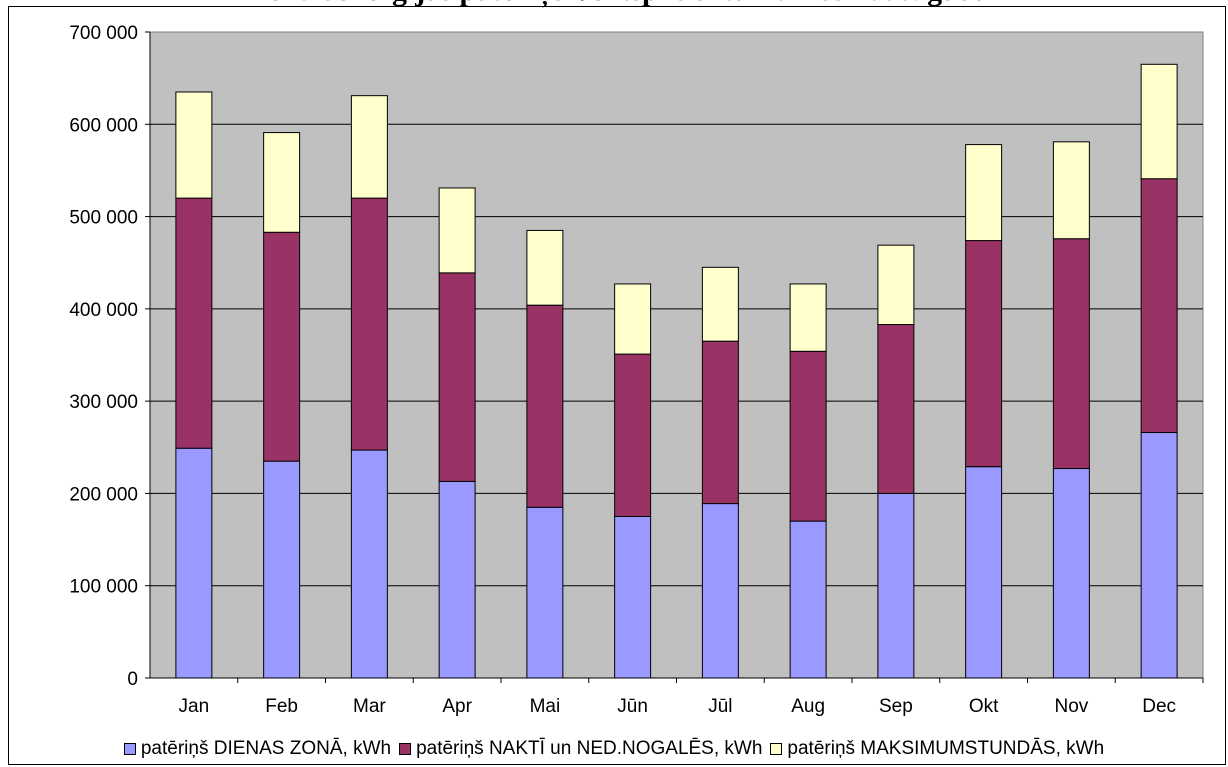 This screenshot has width=1228, height=767. Describe the element at coordinates (1159, 121) in the screenshot. I see `bar-segment-3-dec` at that location.